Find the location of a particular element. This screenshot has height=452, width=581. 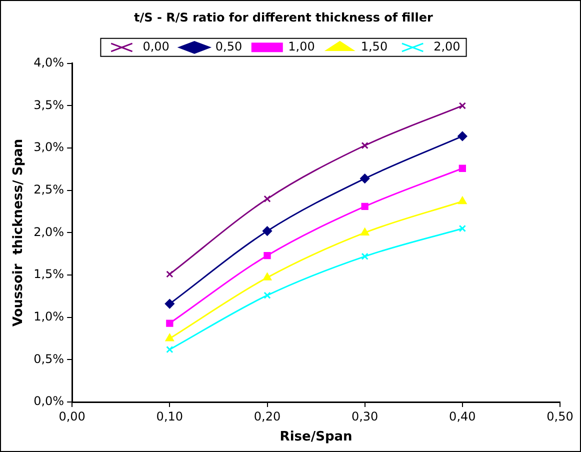

y-tick-label: 2,0% is located at coordinates (49, 231).